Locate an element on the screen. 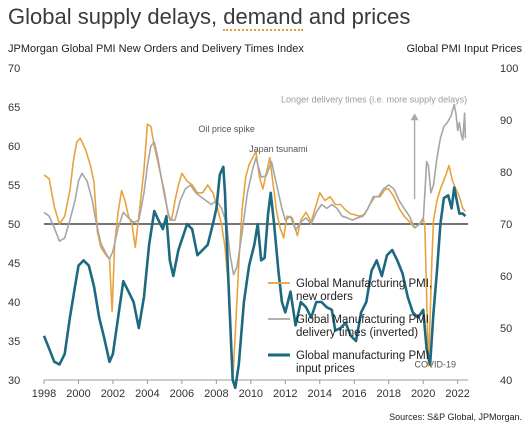 The height and width of the screenshot is (432, 528). y-left-tick-label: 55 is located at coordinates (14, 186).